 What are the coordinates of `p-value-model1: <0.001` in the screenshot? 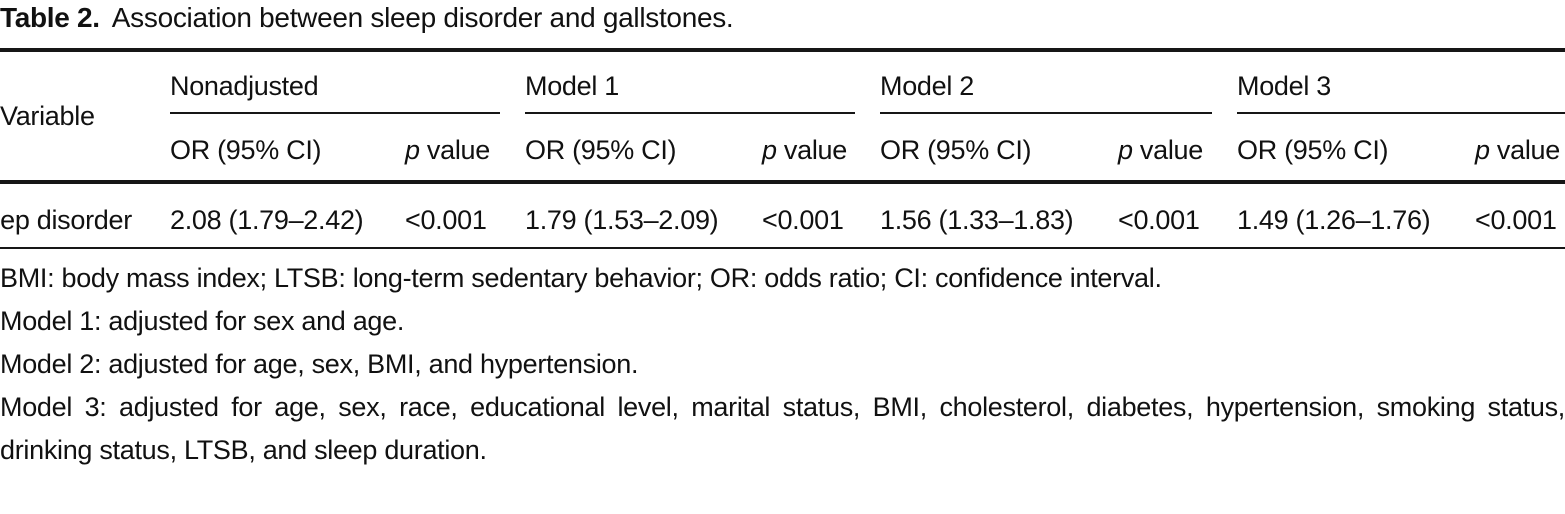 It's located at (821, 215).